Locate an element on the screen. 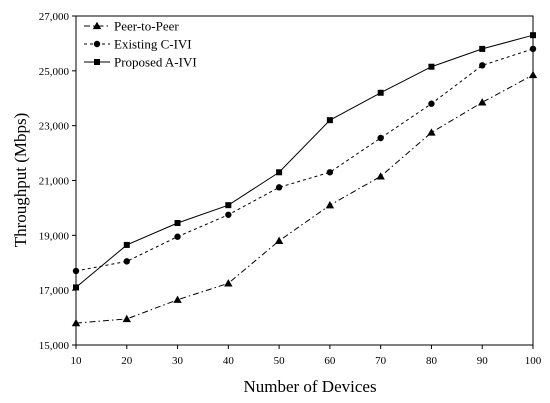 Image resolution: width=550 pixels, height=403 pixels. x-tick-label: 60 is located at coordinates (330, 361).